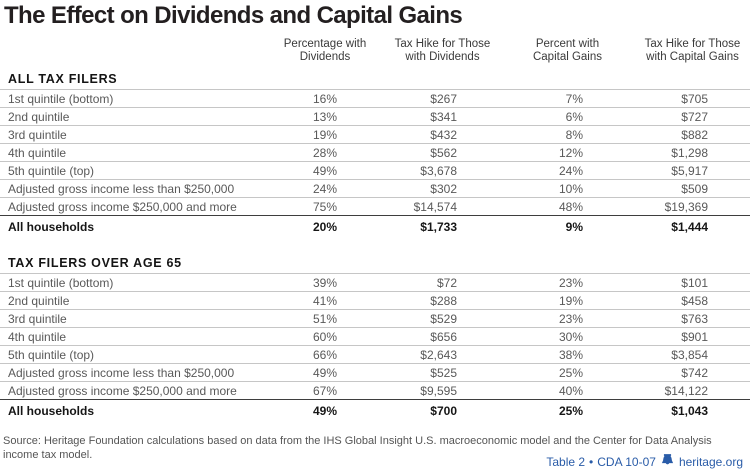  Describe the element at coordinates (694, 318) in the screenshot. I see `cell-value: $763` at that location.